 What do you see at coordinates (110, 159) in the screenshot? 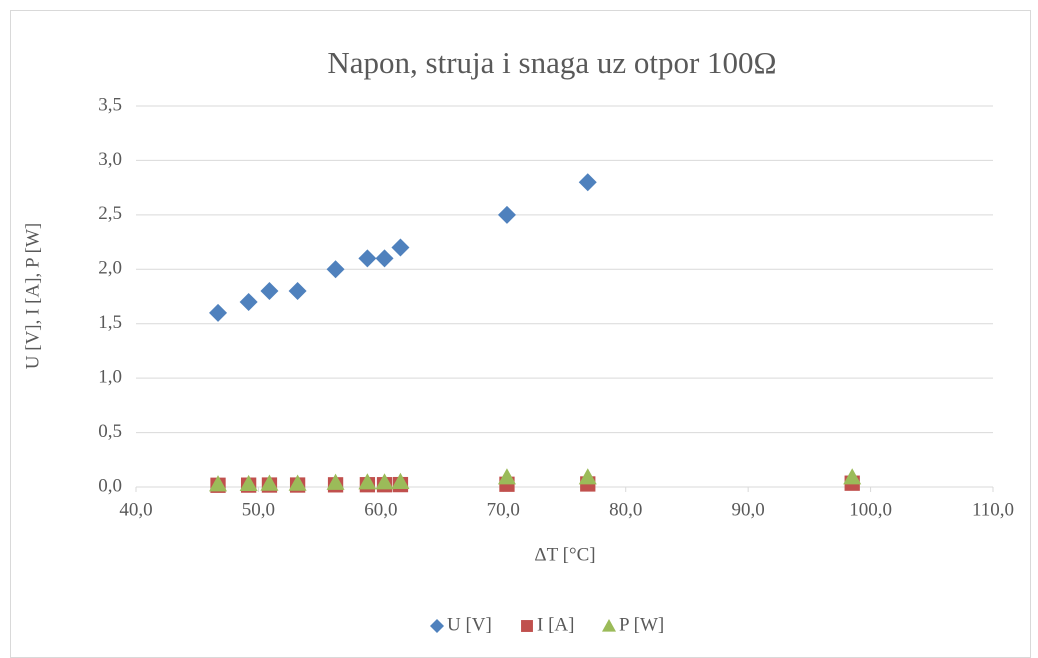
I see `y-tick-label: 3,0` at bounding box center [110, 159].